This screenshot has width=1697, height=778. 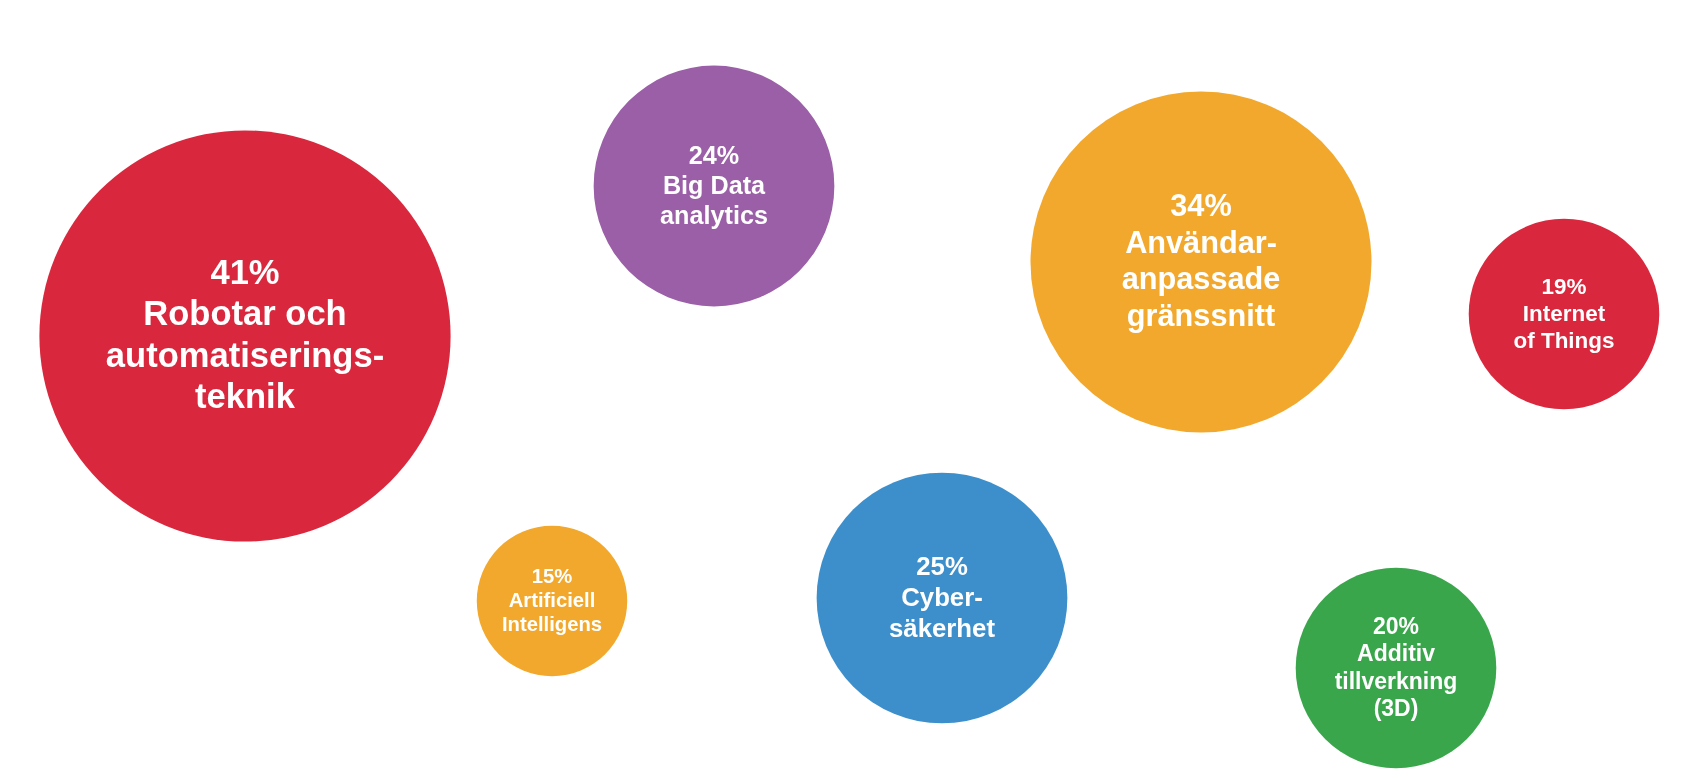 I want to click on category-label: Internet of Things, so click(x=1564, y=327).